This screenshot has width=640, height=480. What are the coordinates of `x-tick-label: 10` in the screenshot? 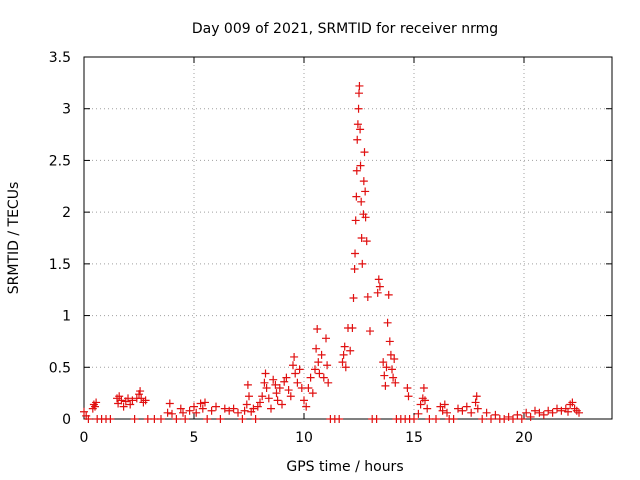 It's located at (304, 438).